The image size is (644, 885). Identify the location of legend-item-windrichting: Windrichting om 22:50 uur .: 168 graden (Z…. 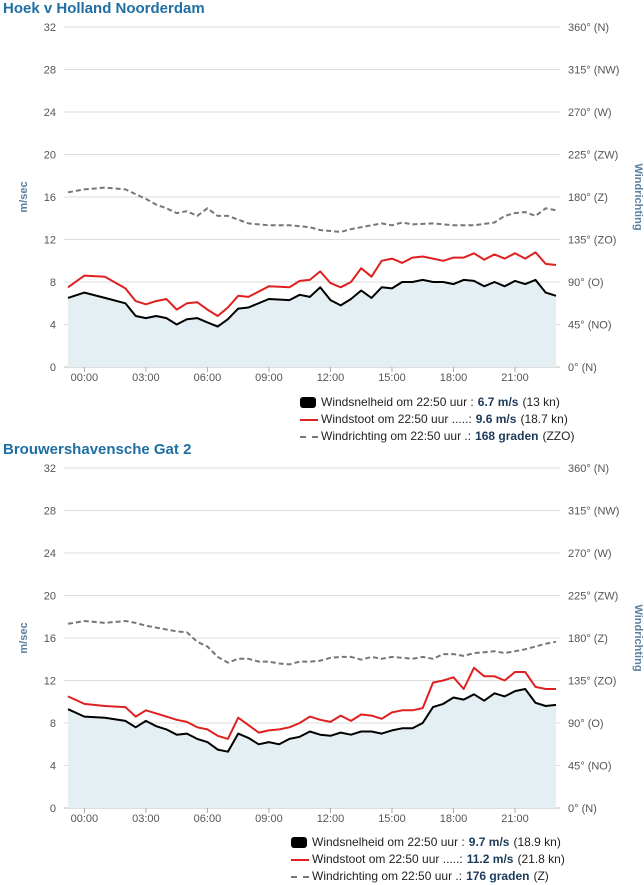
(437, 436).